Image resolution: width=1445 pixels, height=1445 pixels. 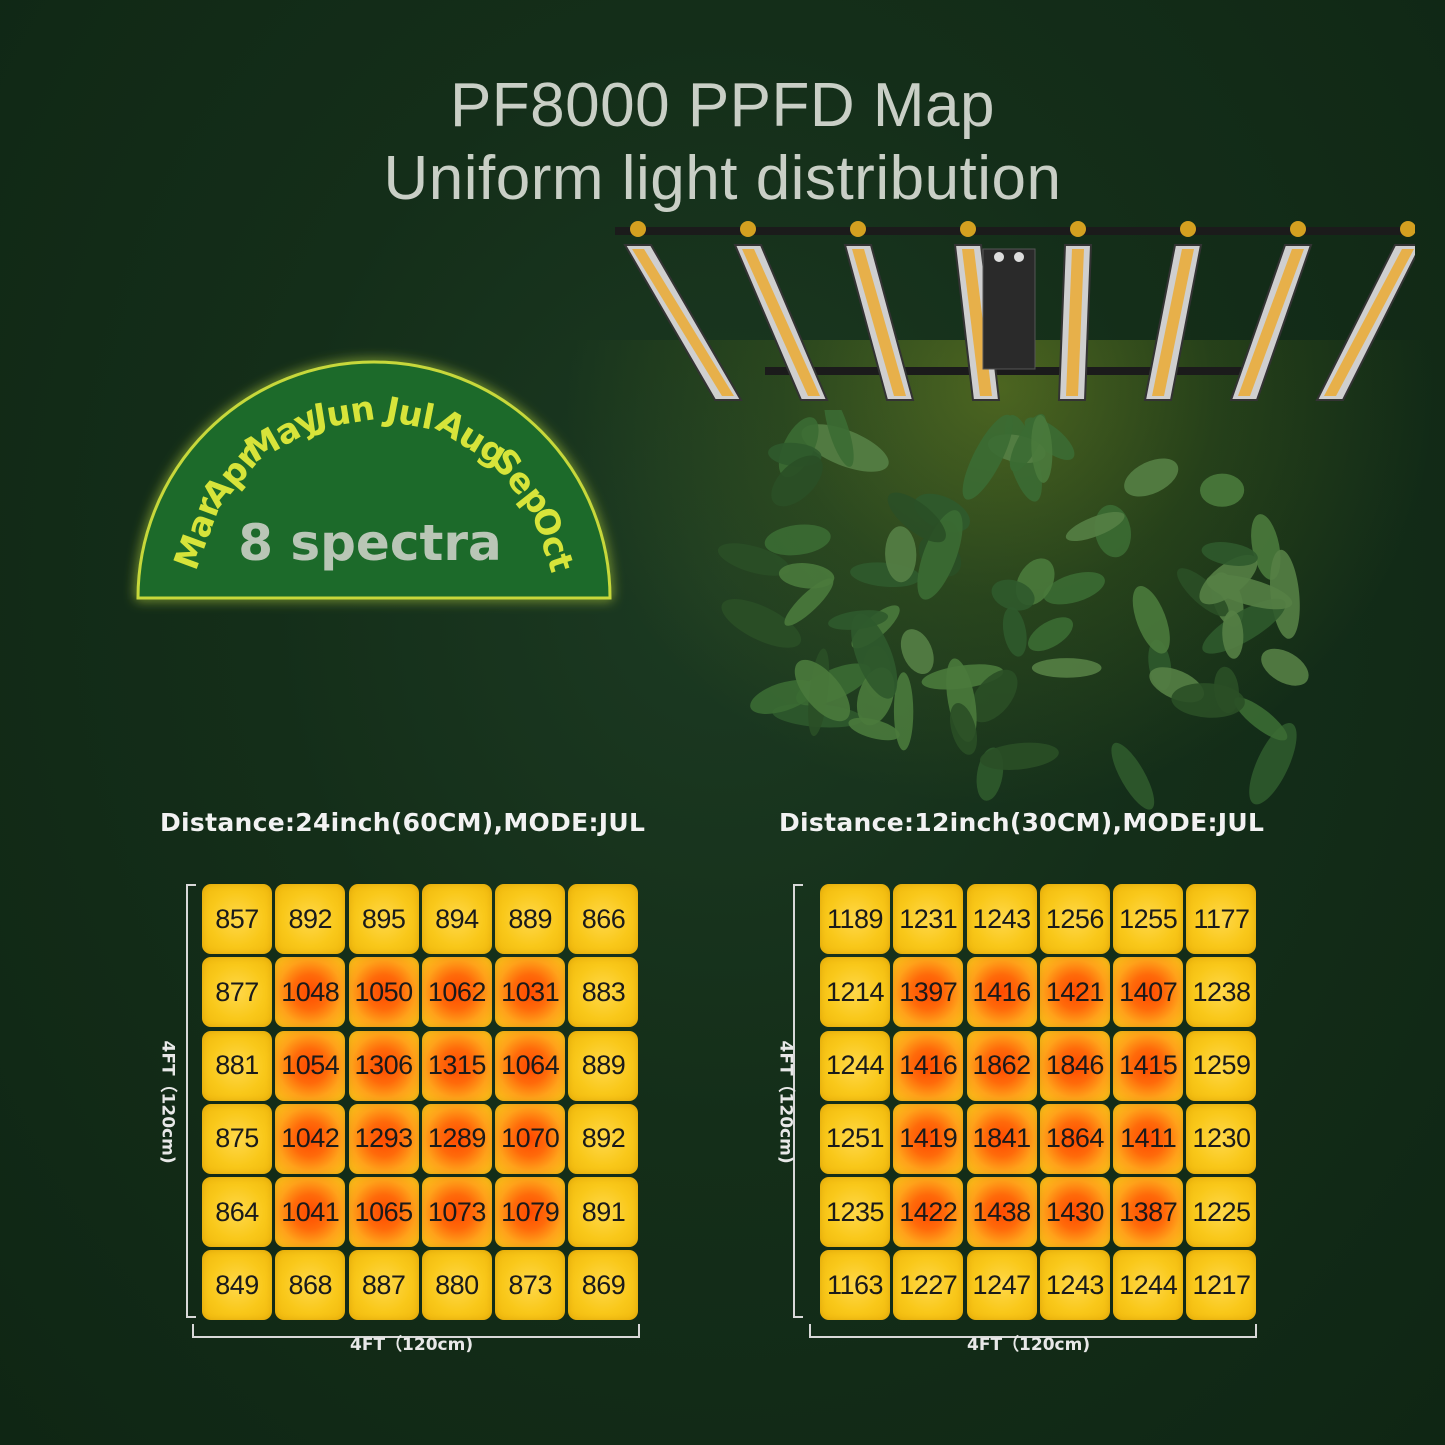 What do you see at coordinates (722, 105) in the screenshot?
I see `page-title: PF8000 PPFD Map` at bounding box center [722, 105].